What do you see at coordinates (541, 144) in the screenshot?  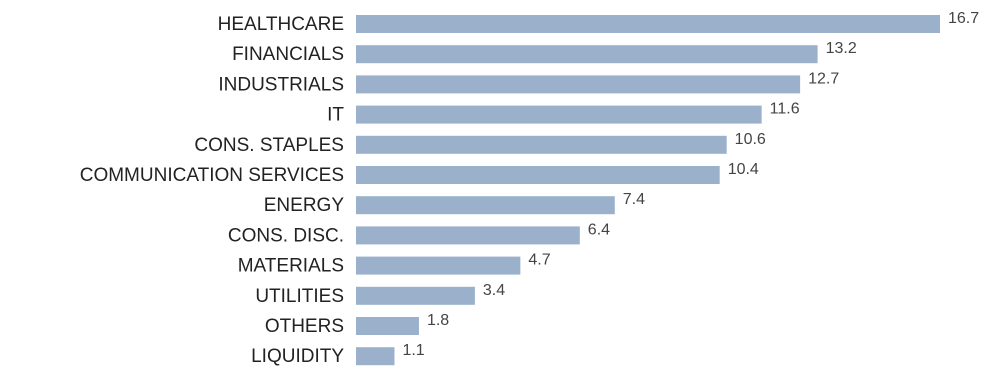 I see `bar-cons-staples` at bounding box center [541, 144].